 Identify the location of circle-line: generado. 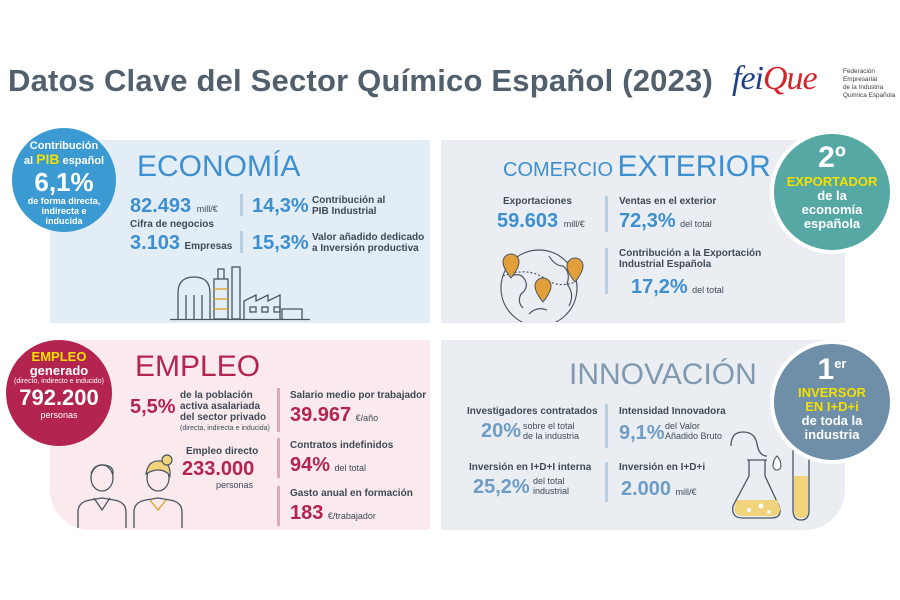
(59, 370).